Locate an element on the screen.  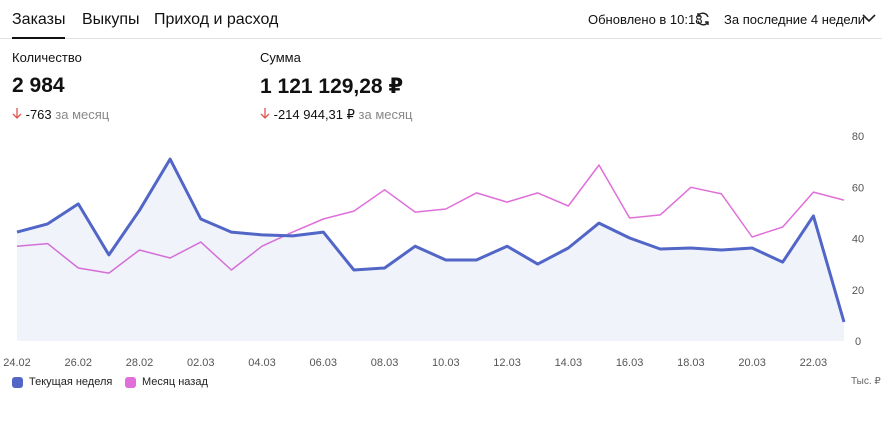
legend-item: Текущая неделя is located at coordinates (62, 382).